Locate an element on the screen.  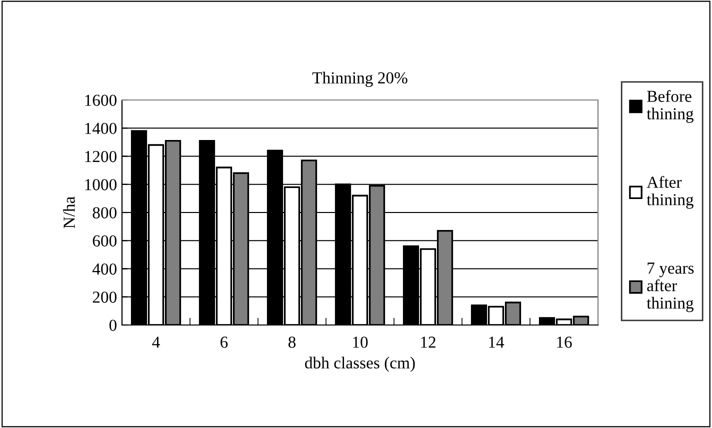
y-tick-label: 1200 is located at coordinates (101, 156).